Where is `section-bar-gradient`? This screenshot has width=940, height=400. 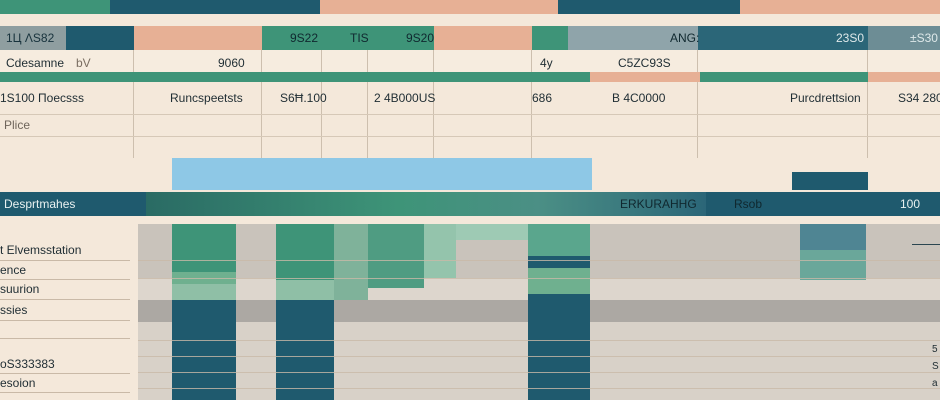
section-bar-gradient is located at coordinates (426, 204).